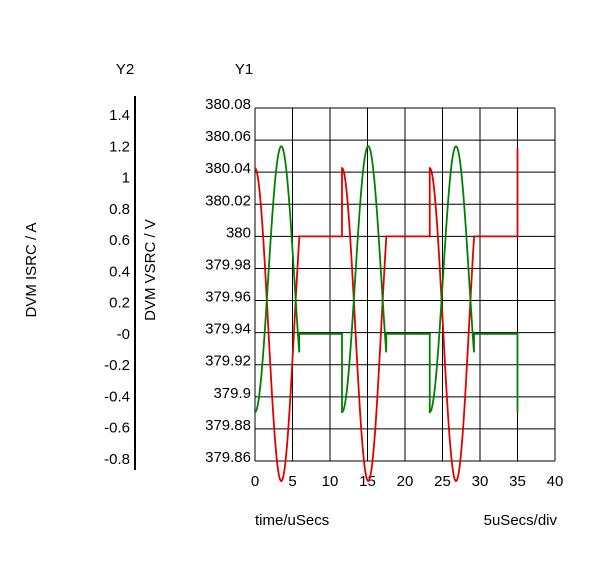 Image resolution: width=600 pixels, height=563 pixels. Describe the element at coordinates (119, 303) in the screenshot. I see `y2-tick-label-6: 0.2` at that location.